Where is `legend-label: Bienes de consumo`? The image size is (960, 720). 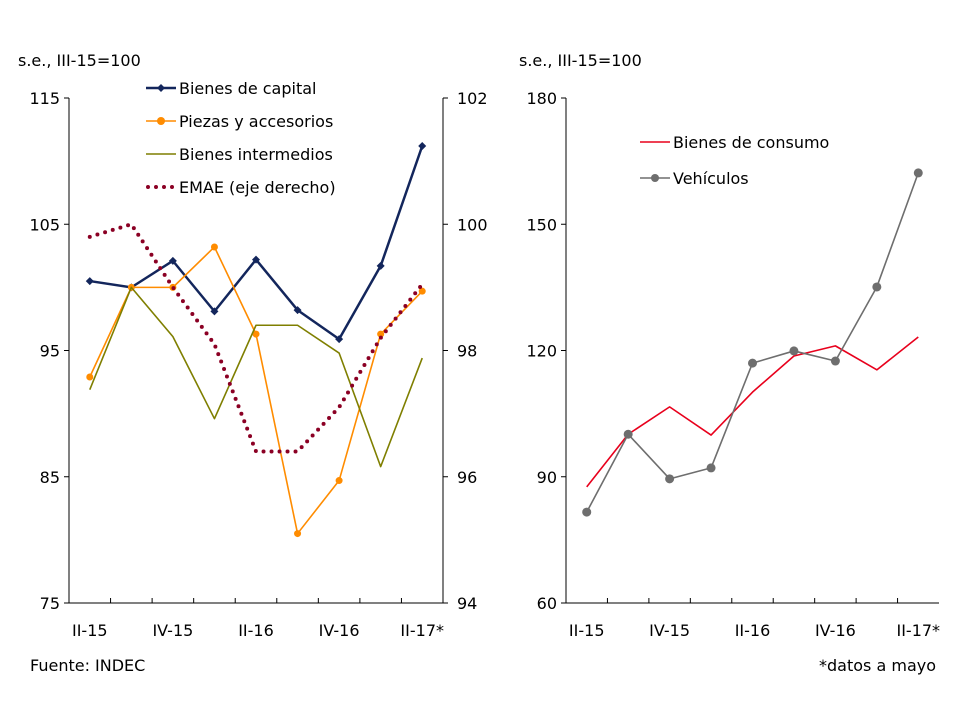
legend-label: Bienes de consumo is located at coordinates (751, 142).